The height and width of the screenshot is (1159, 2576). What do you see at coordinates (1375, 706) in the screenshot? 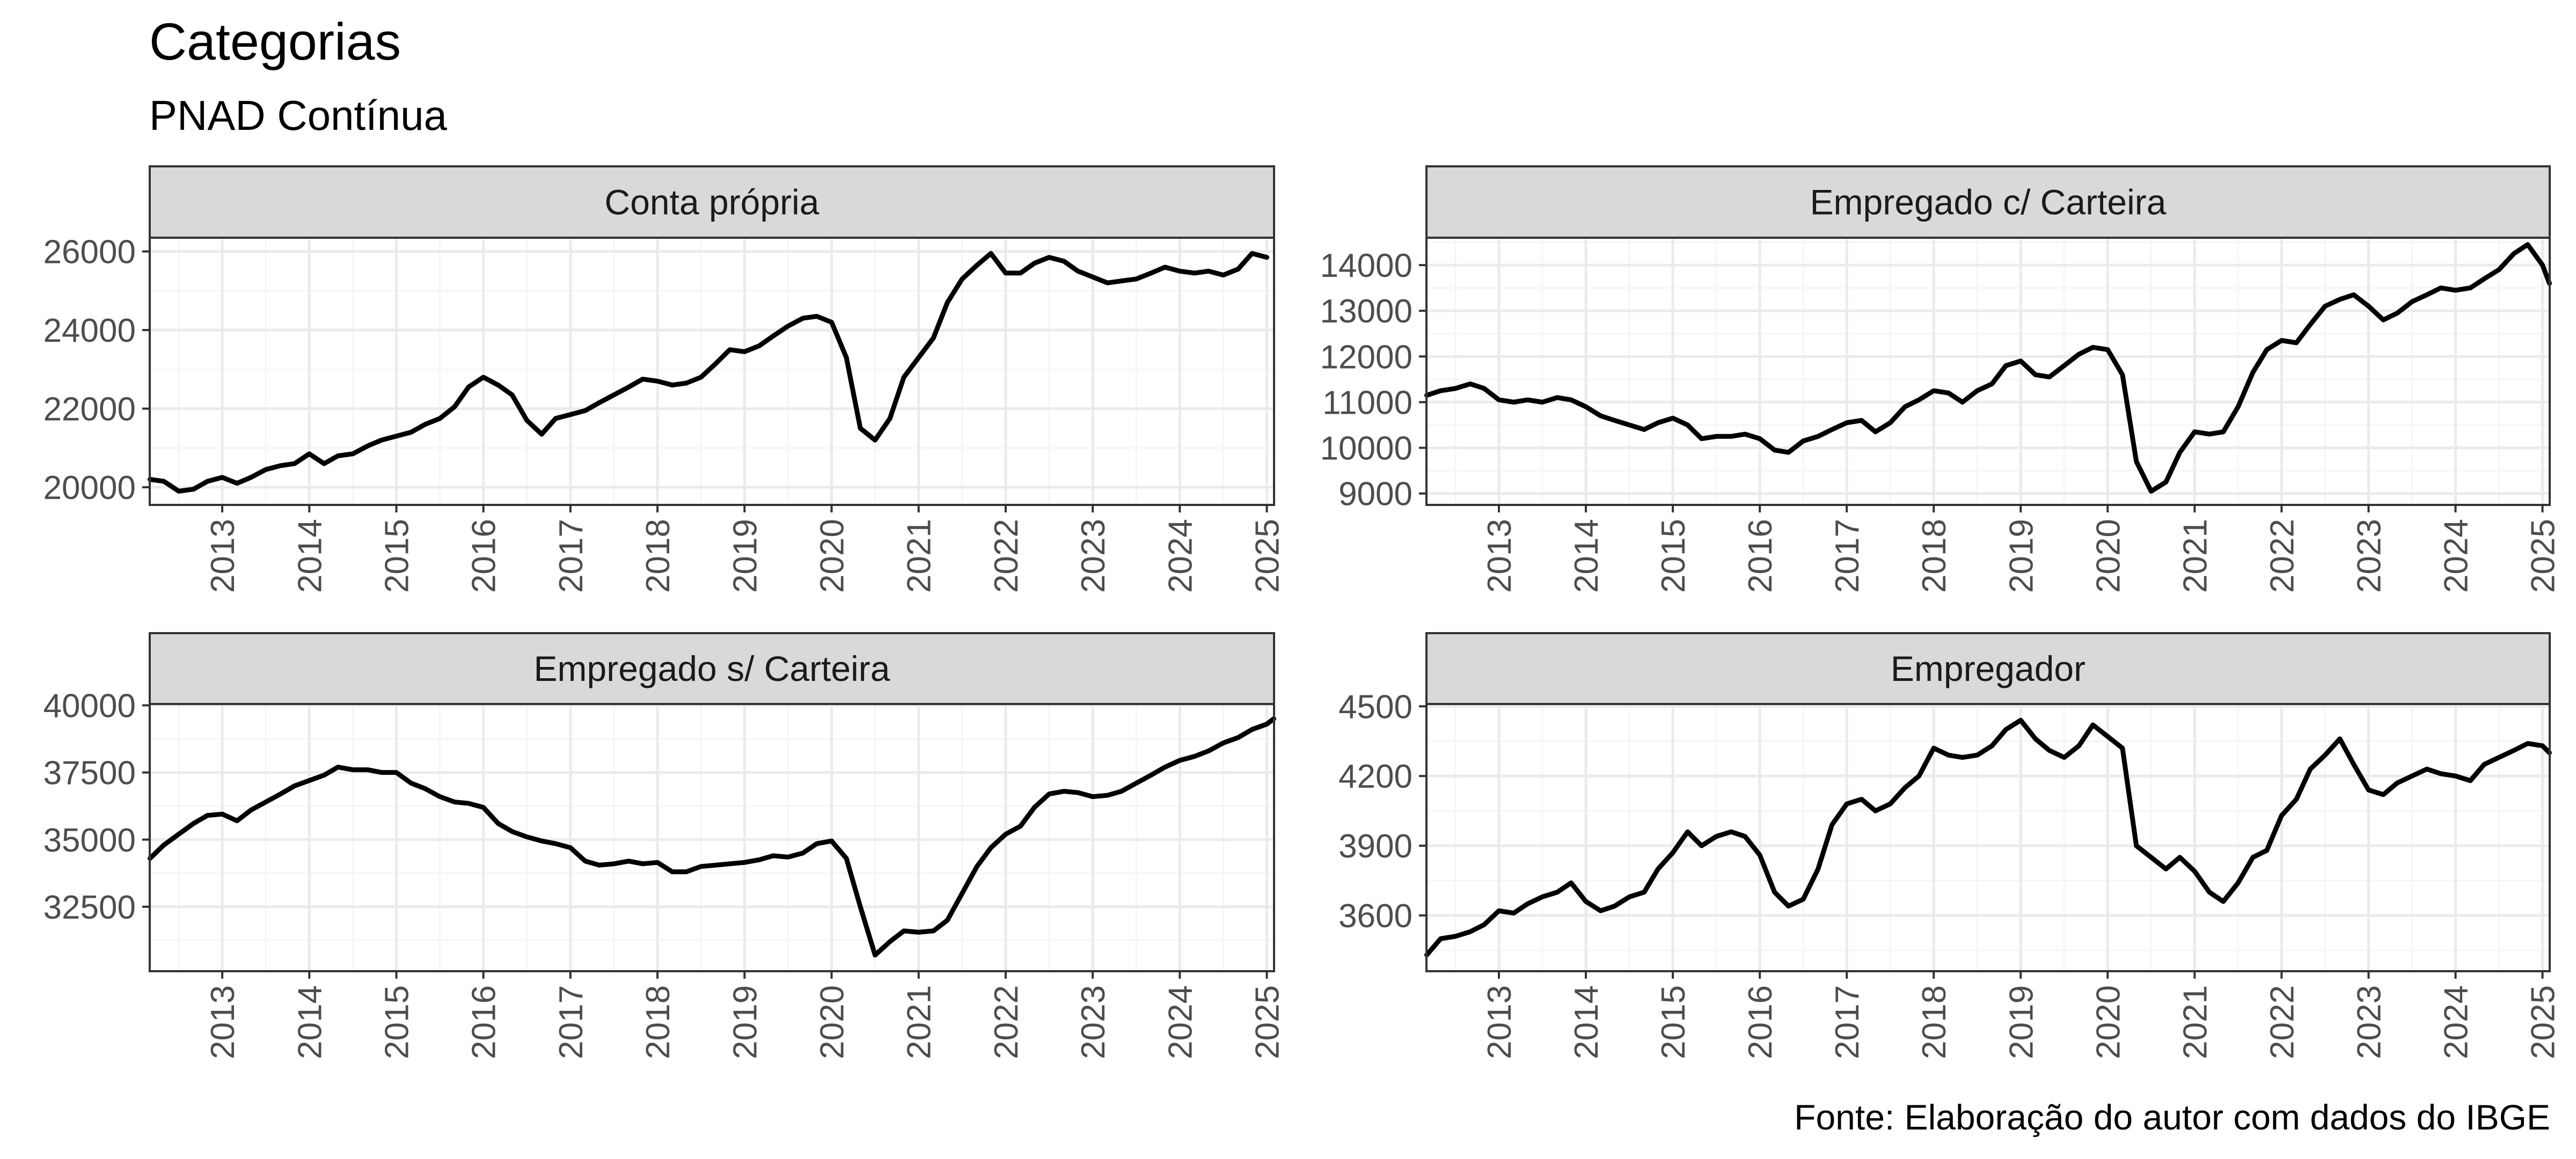
I see `y-tick-label: 4500` at bounding box center [1375, 706].